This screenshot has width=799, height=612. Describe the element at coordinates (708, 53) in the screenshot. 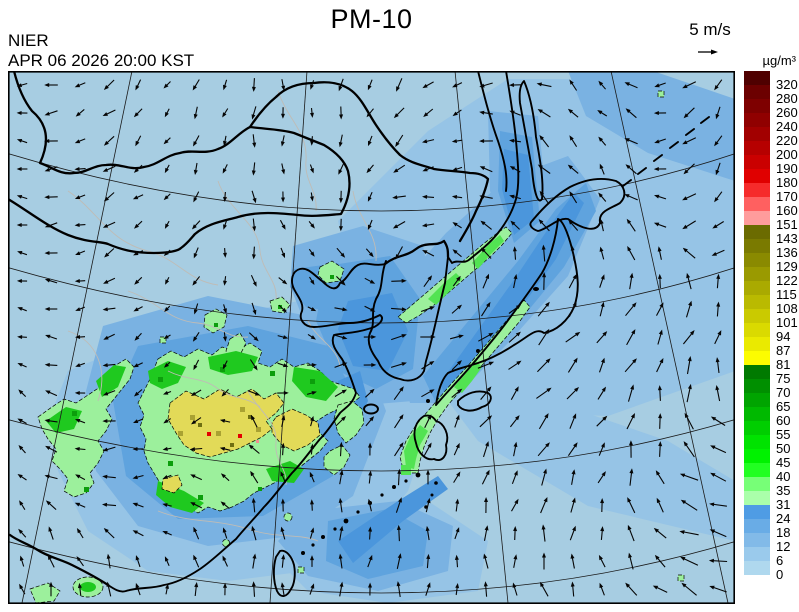

I see `wind-scale-arrow-icon` at that location.